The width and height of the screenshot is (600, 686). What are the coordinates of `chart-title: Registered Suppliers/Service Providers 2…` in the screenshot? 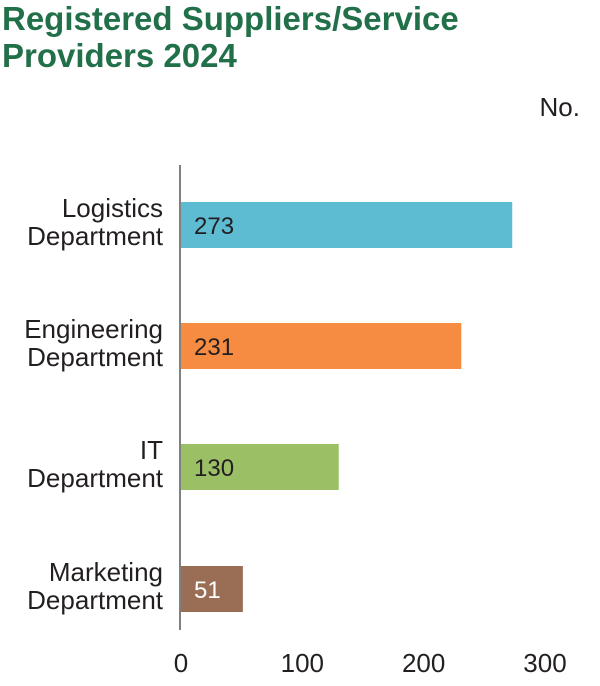 It's located at (230, 37).